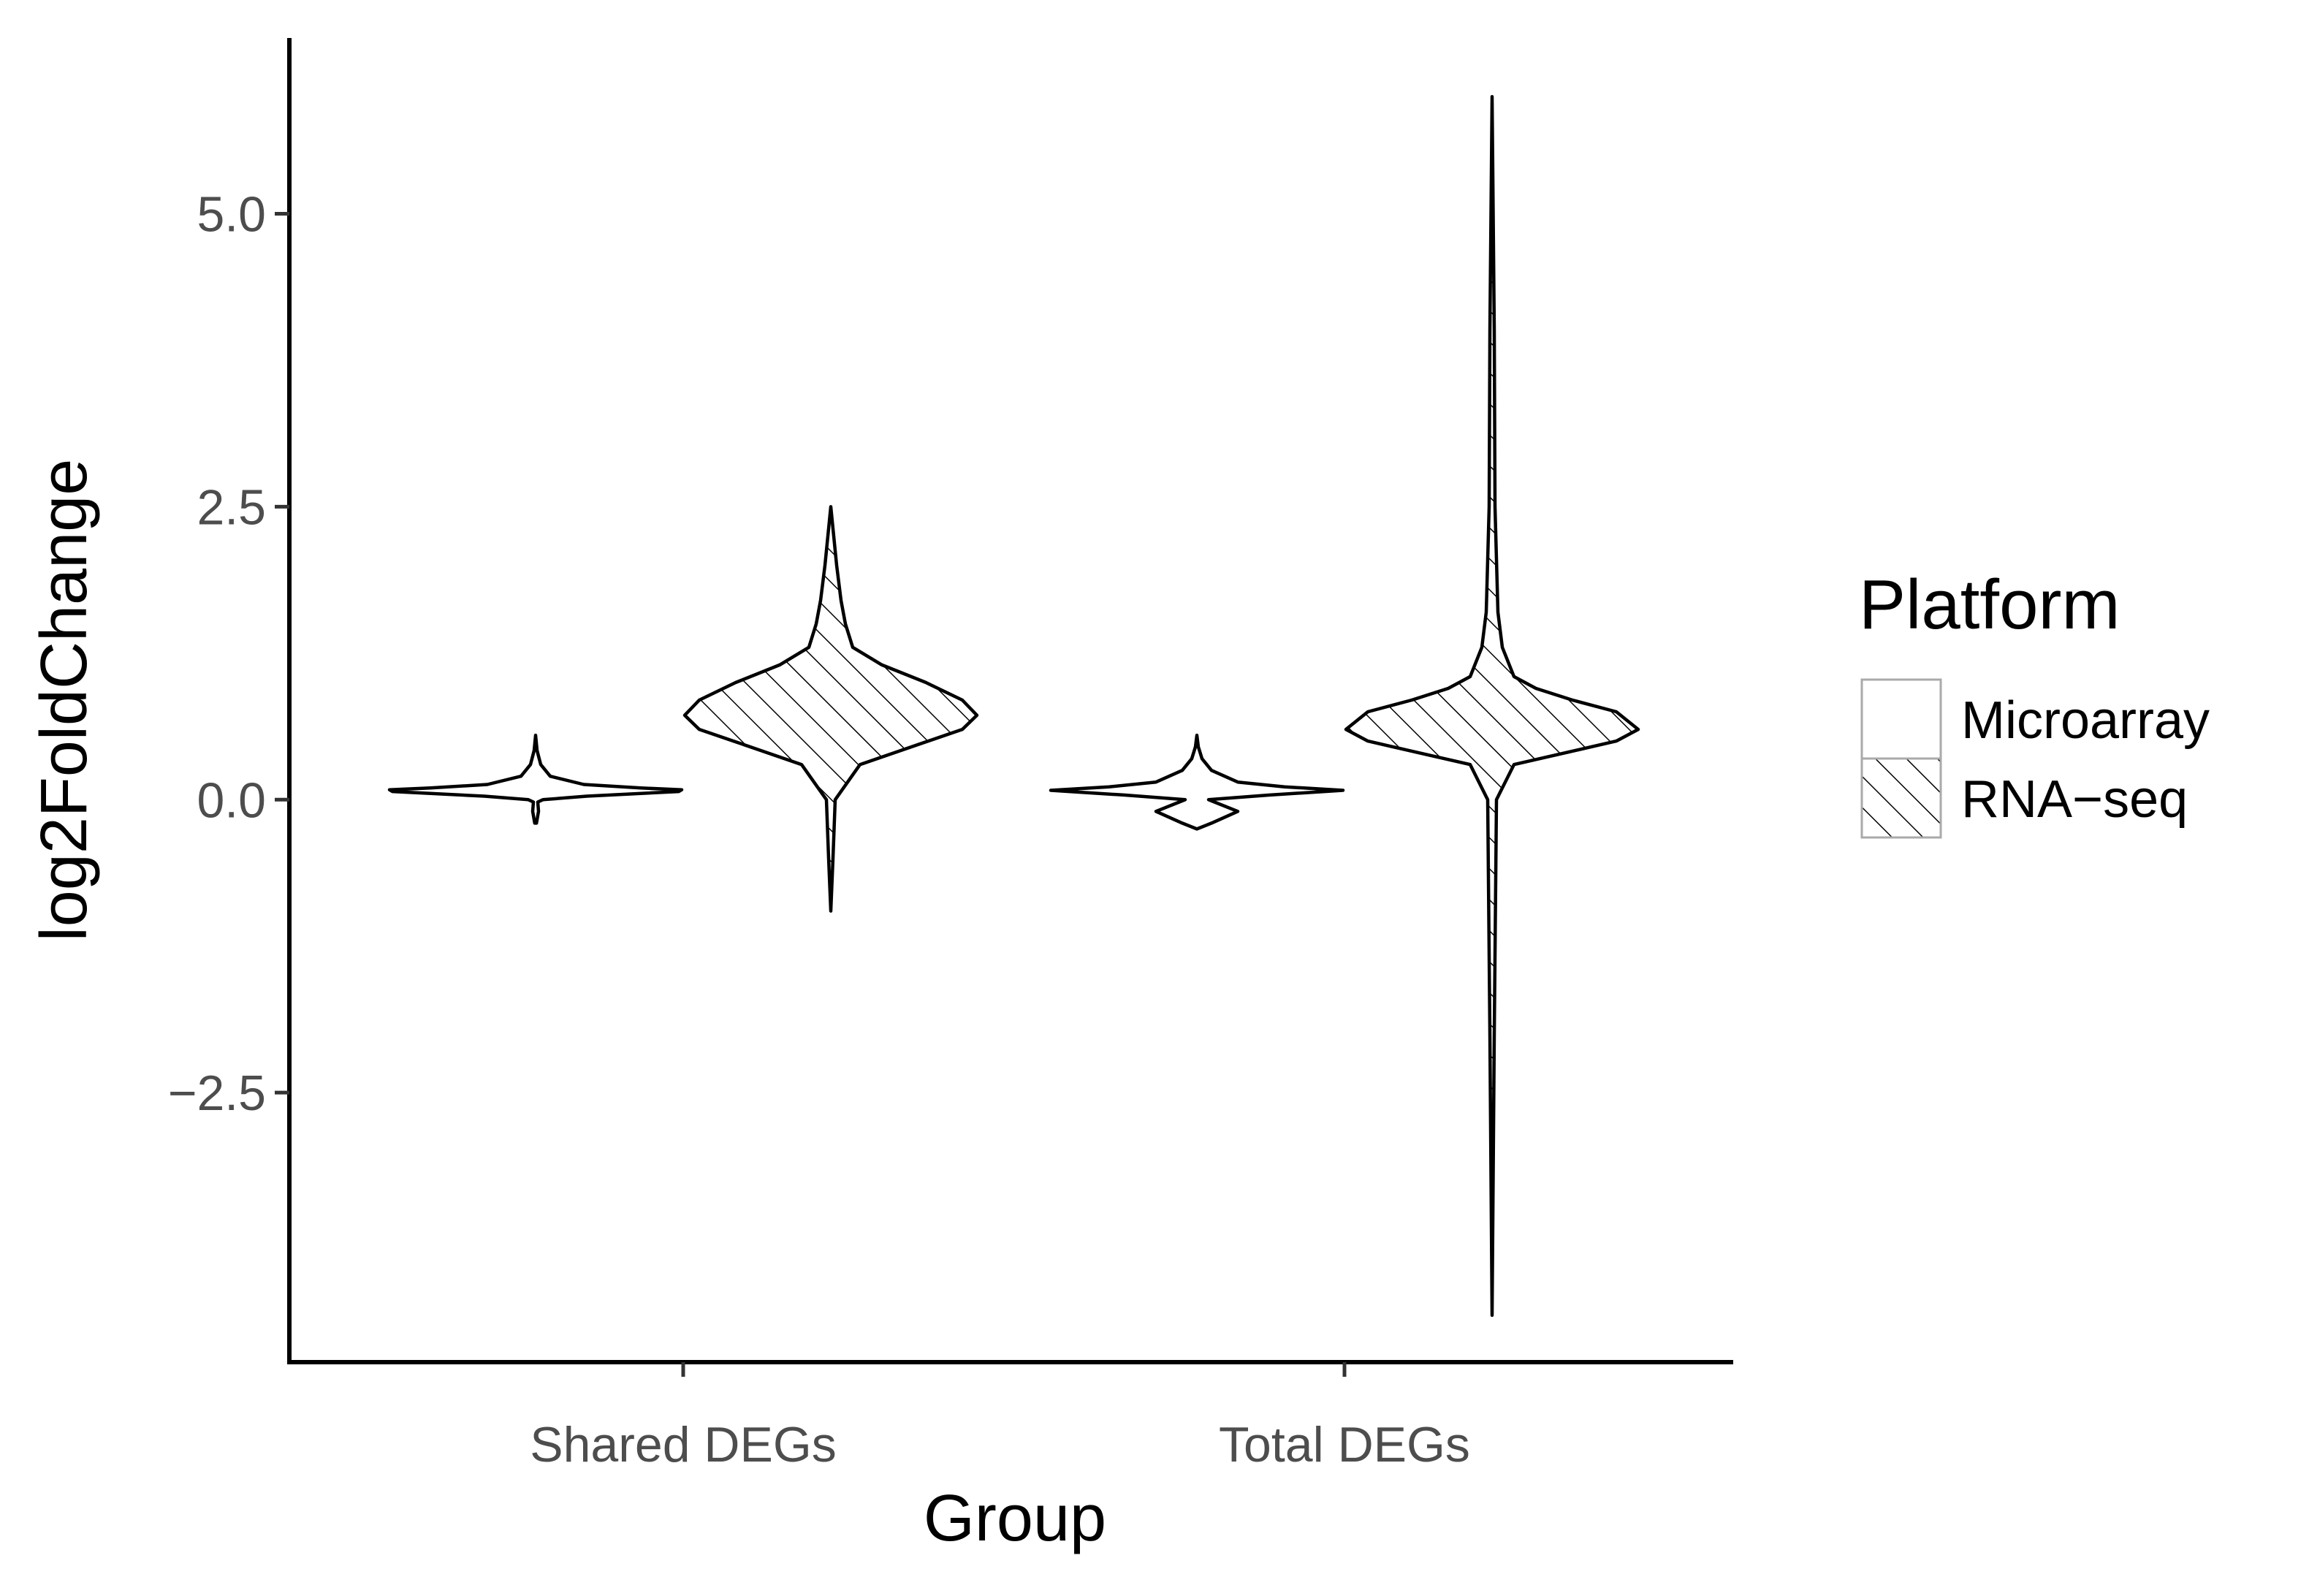  What do you see at coordinates (1901, 719) in the screenshot?
I see `legend-key-plain` at bounding box center [1901, 719].